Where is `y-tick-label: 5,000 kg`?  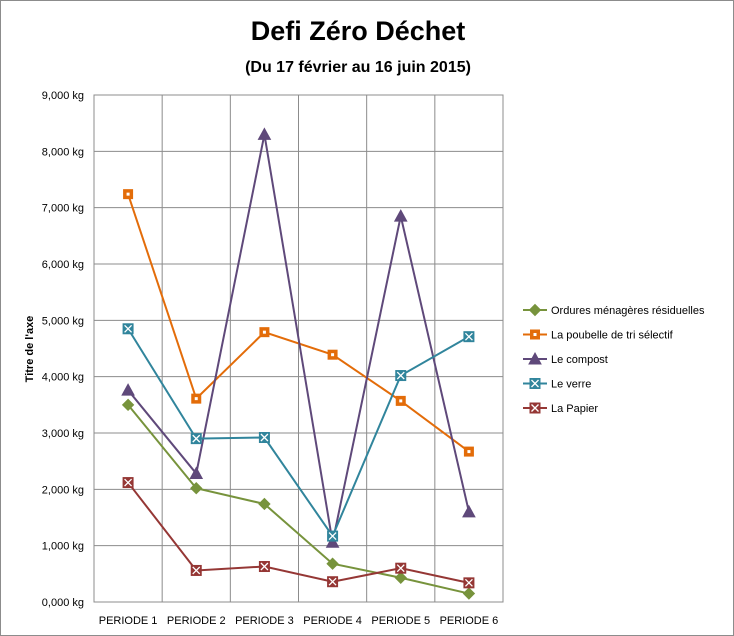
y-tick-label: 5,000 kg is located at coordinates (63, 321).